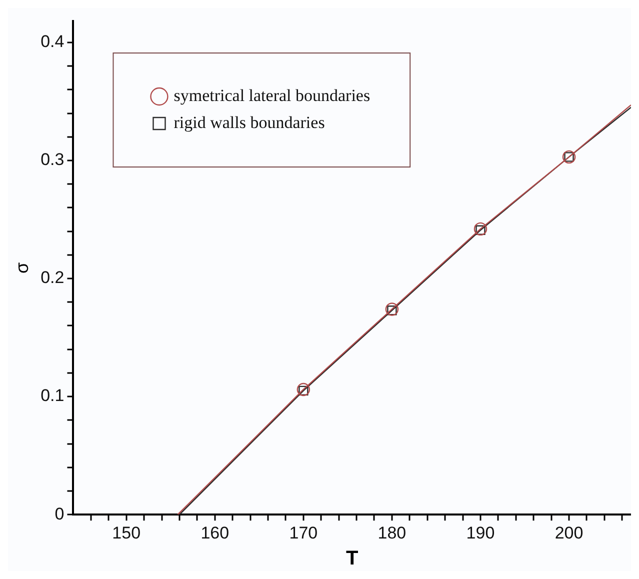  I want to click on x-tick-label: 160, so click(215, 532).